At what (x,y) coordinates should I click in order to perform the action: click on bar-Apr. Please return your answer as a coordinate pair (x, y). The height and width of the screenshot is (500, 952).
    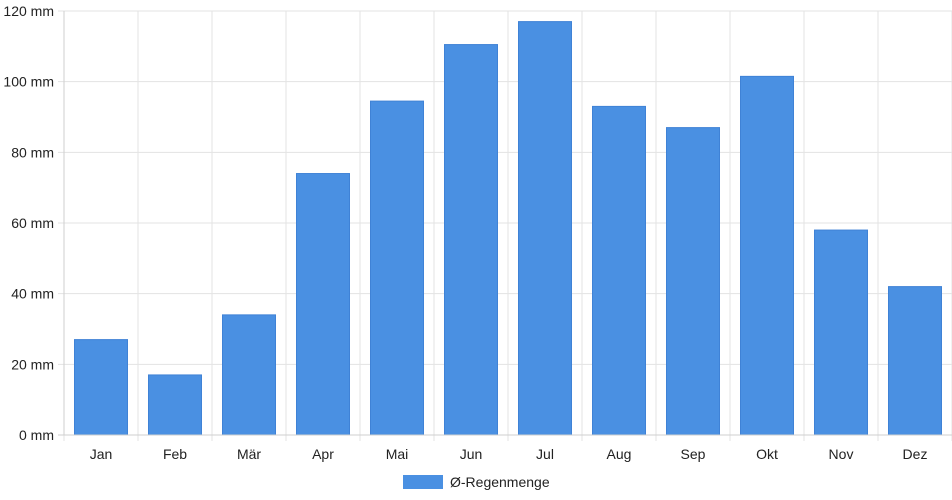
    Looking at the image, I should click on (323, 304).